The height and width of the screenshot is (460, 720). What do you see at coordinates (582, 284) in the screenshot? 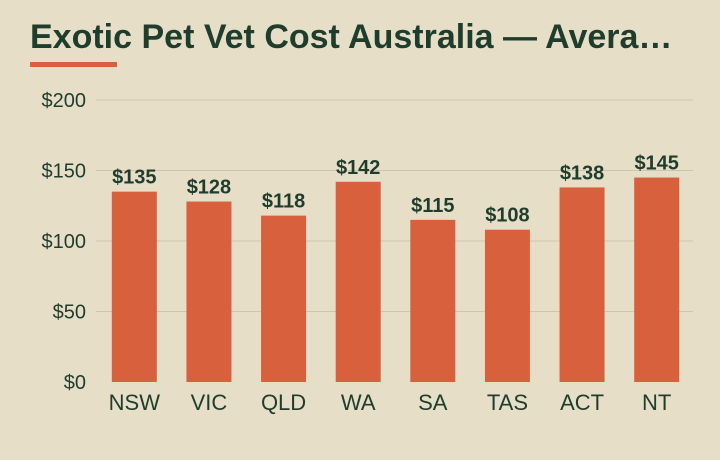
I see `bar-act` at bounding box center [582, 284].